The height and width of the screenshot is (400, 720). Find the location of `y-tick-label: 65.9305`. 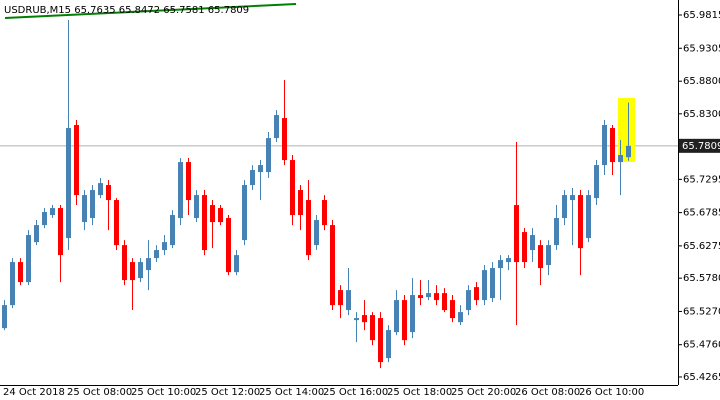

y-tick-label: 65.9305 is located at coordinates (701, 48).